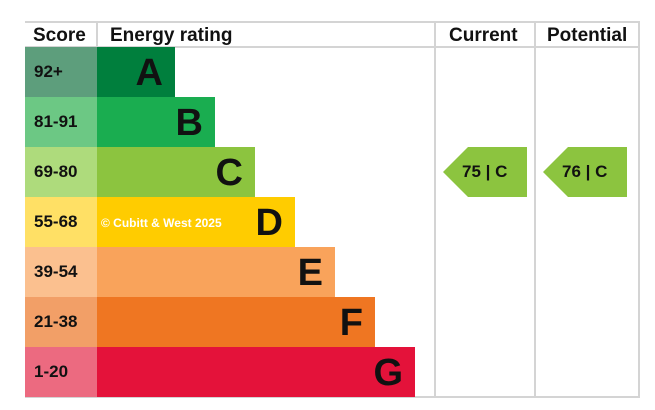  Describe the element at coordinates (435, 209) in the screenshot. I see `current-divider` at that location.